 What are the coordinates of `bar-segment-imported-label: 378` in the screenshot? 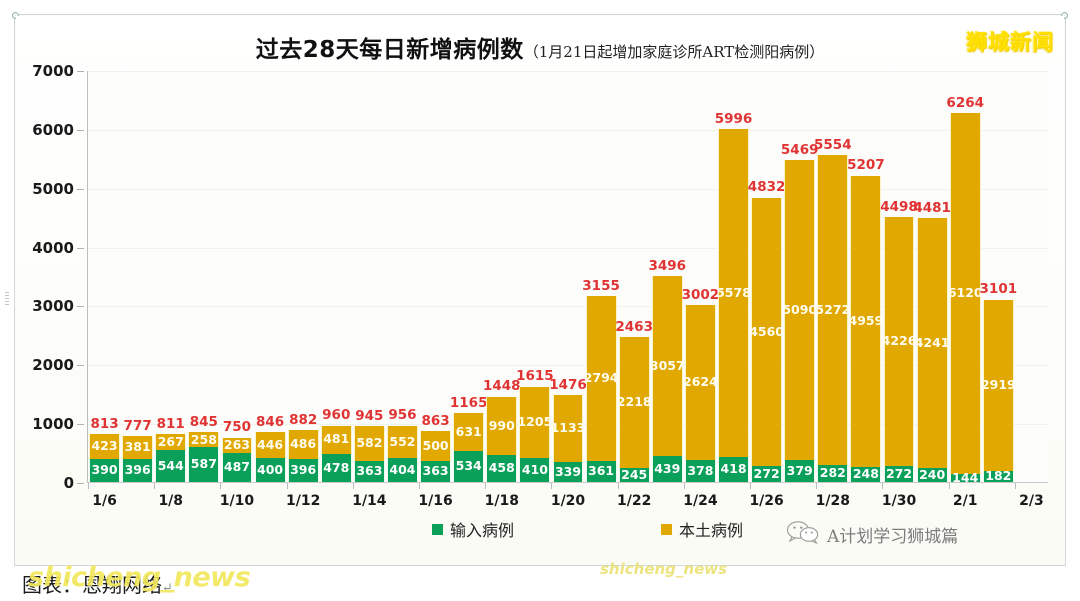 It's located at (700, 470).